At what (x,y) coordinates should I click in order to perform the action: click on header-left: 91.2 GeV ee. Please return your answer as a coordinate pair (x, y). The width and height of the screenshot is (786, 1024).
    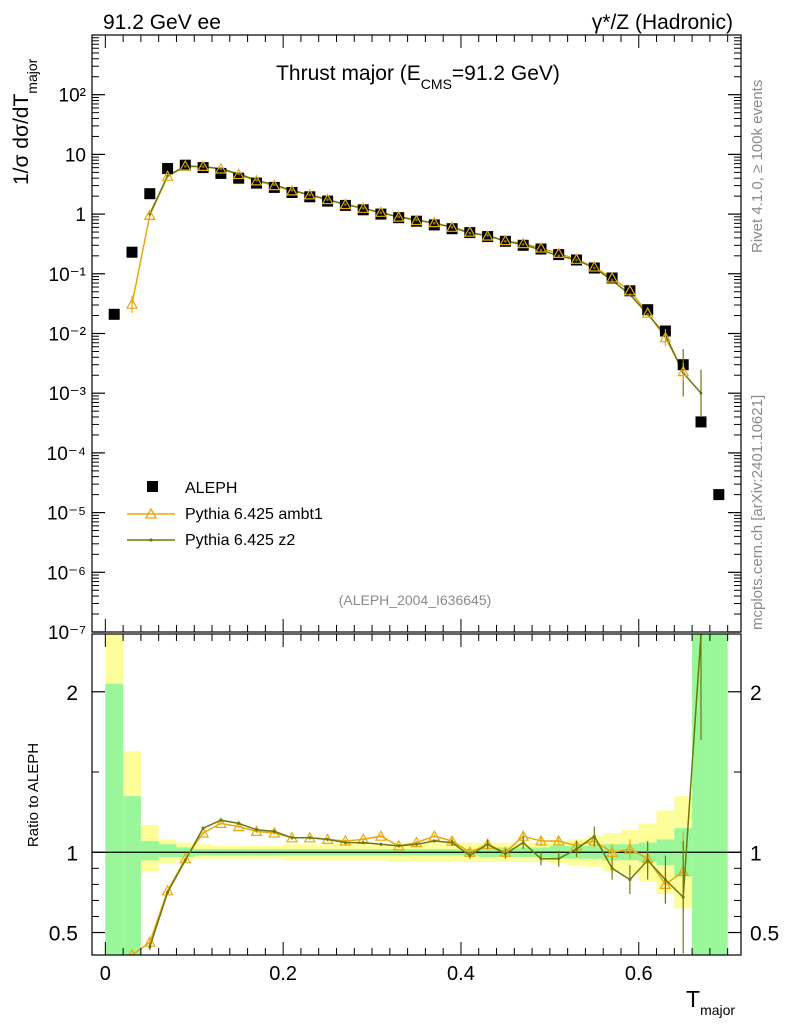
    Looking at the image, I should click on (162, 22).